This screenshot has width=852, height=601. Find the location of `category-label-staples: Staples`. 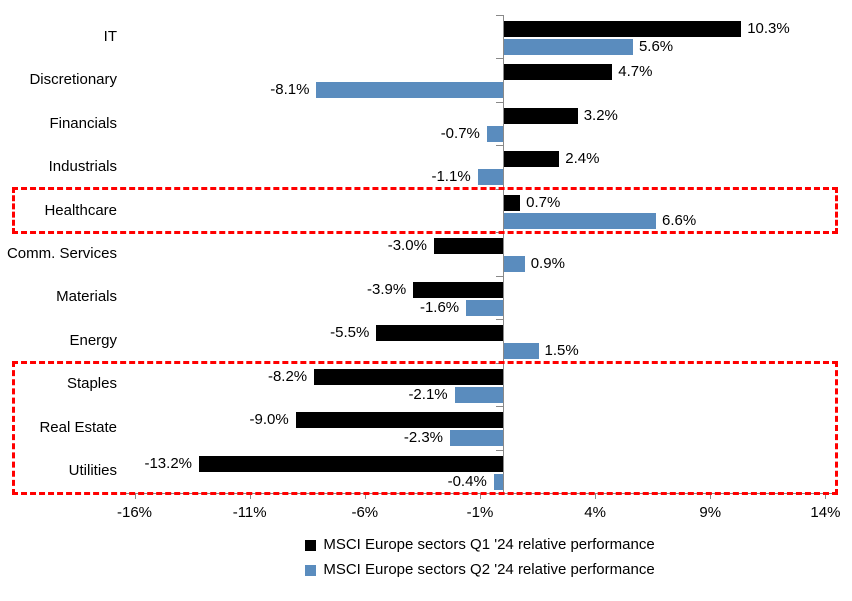

category-label-staples: Staples is located at coordinates (91, 384).